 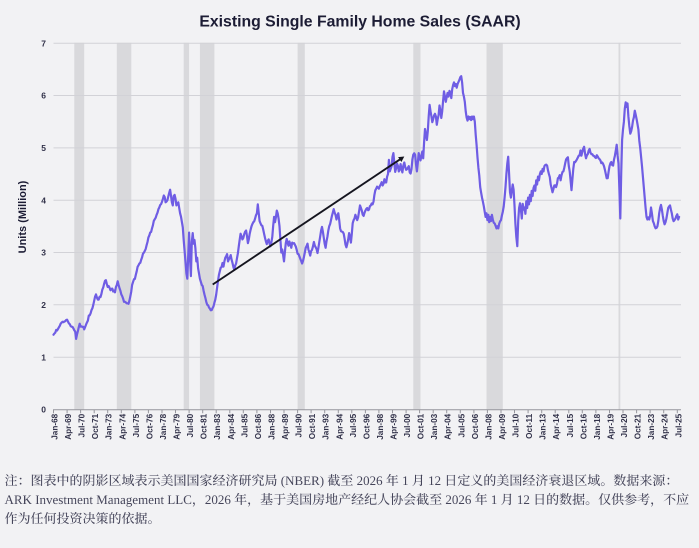 What do you see at coordinates (638, 426) in the screenshot?
I see `svg-text: Oct-21` at bounding box center [638, 426].